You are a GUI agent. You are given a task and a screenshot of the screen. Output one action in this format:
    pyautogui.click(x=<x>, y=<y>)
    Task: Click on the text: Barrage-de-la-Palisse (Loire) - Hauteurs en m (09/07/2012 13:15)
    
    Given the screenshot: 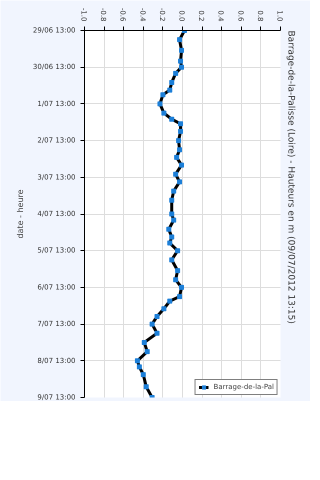 What is the action you would take?
    pyautogui.click(x=291, y=177)
    